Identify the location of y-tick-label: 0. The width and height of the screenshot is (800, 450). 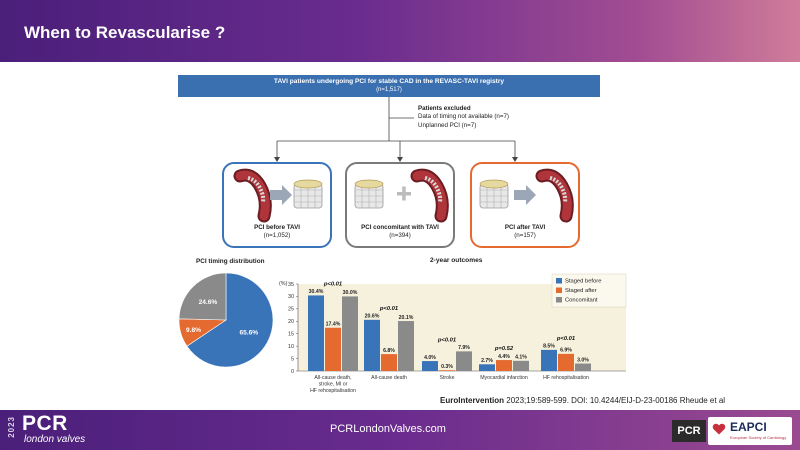
(292, 372).